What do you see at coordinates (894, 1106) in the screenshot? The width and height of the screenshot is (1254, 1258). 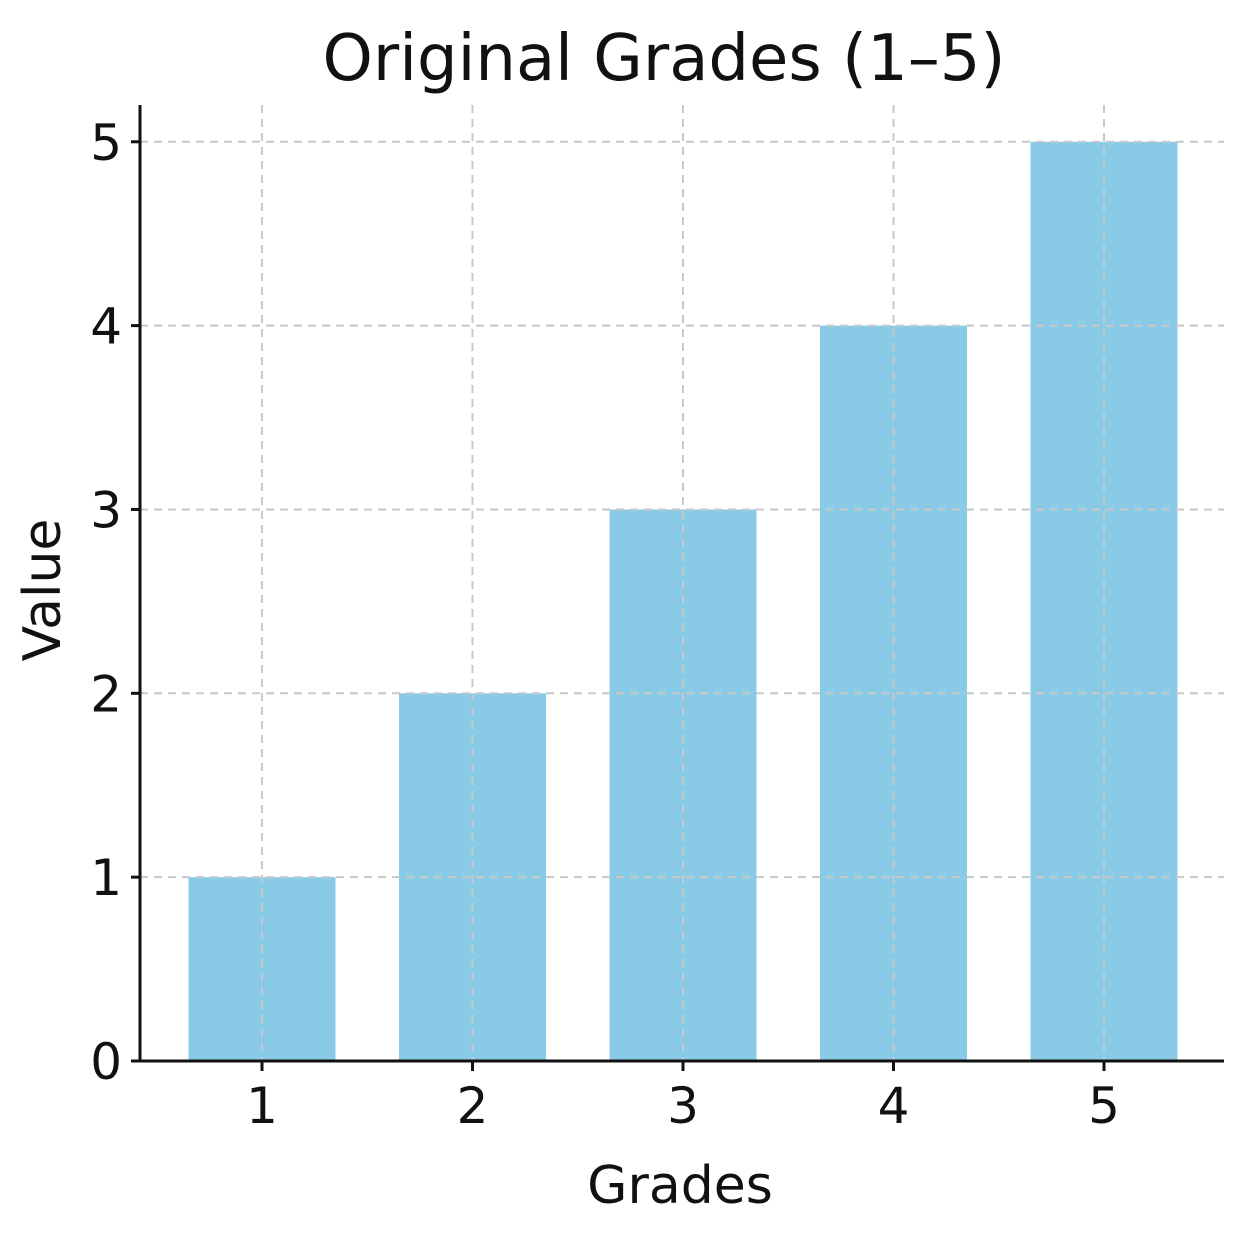 I see `x-tick-label: 4` at bounding box center [894, 1106].